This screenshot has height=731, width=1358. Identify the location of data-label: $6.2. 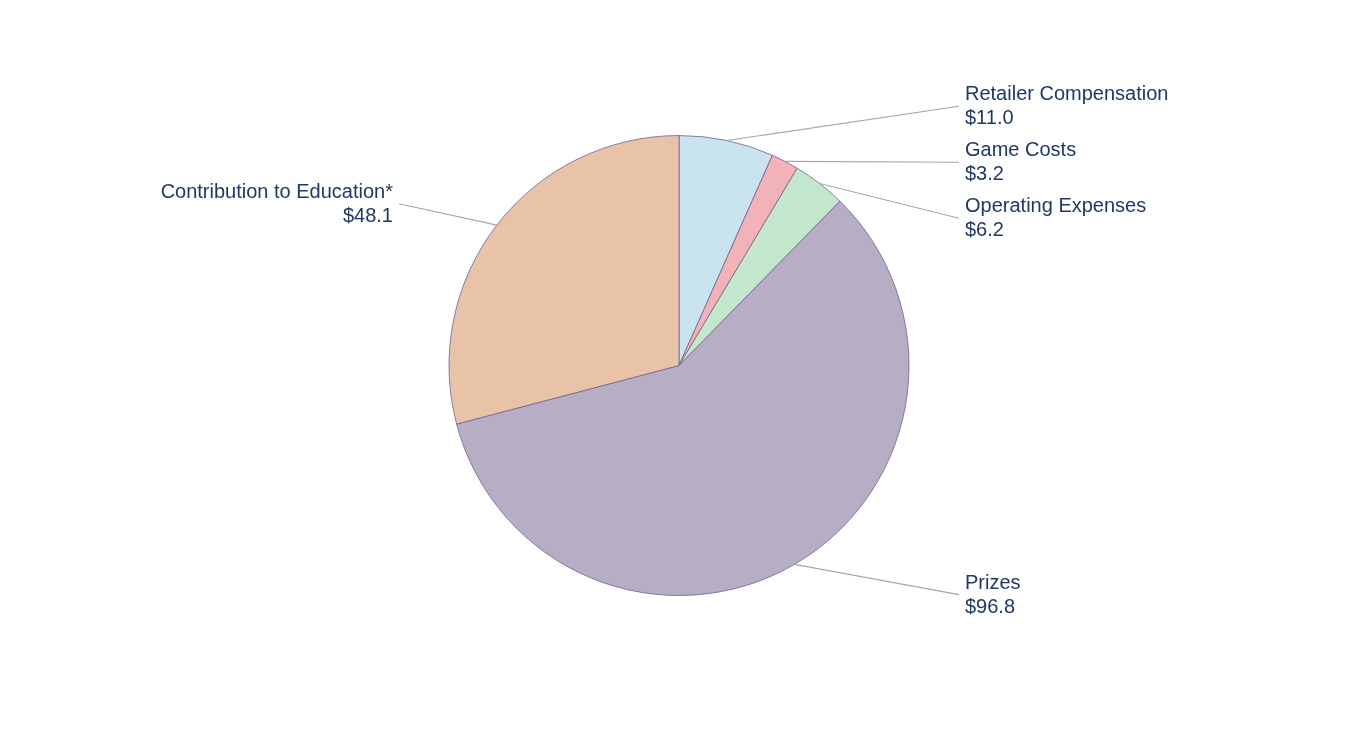
(984, 229).